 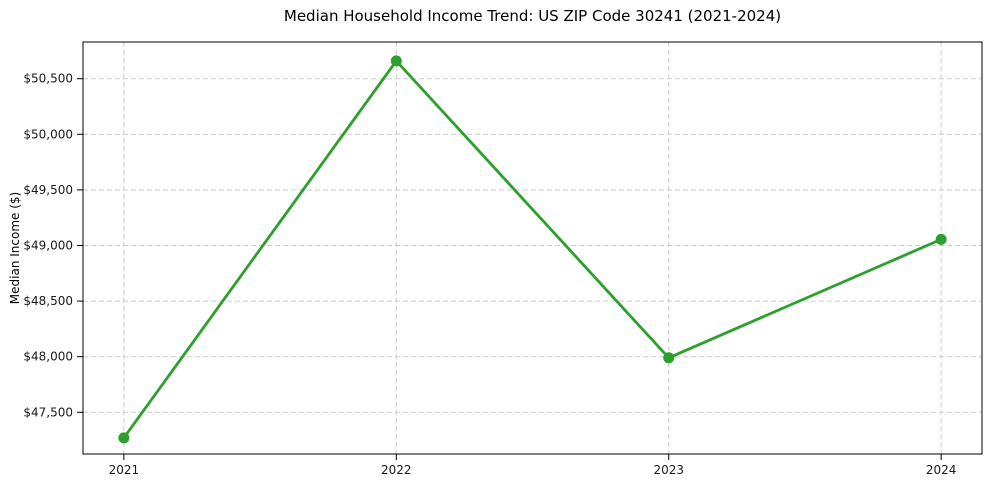 I want to click on y-tick-label: $50,500, so click(x=48, y=79).